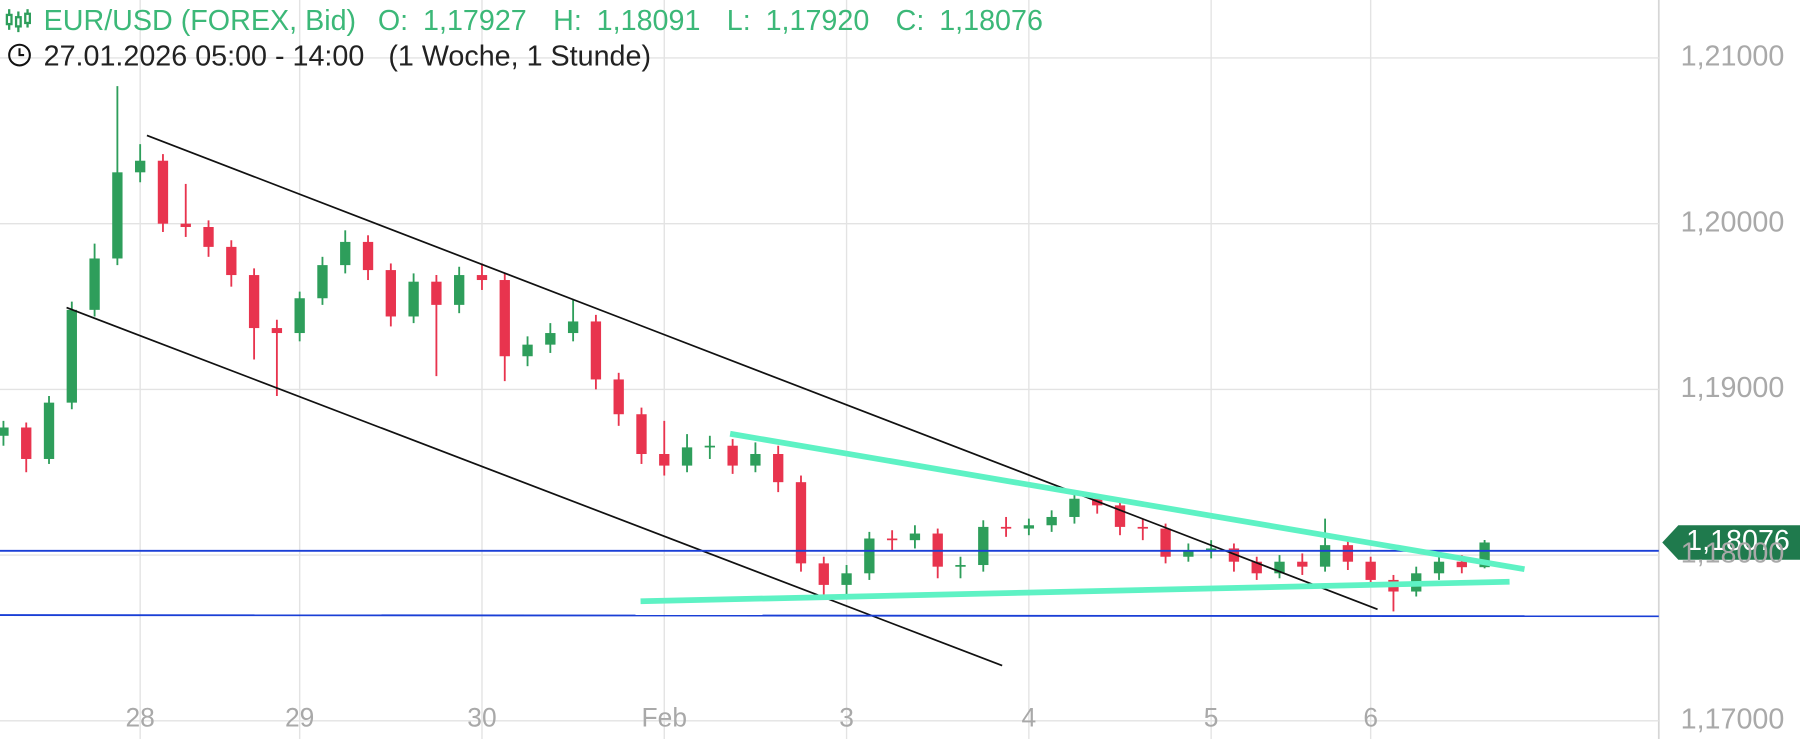 The width and height of the screenshot is (1800, 739). What do you see at coordinates (567, 20) in the screenshot?
I see `ohlc-label: H:` at bounding box center [567, 20].